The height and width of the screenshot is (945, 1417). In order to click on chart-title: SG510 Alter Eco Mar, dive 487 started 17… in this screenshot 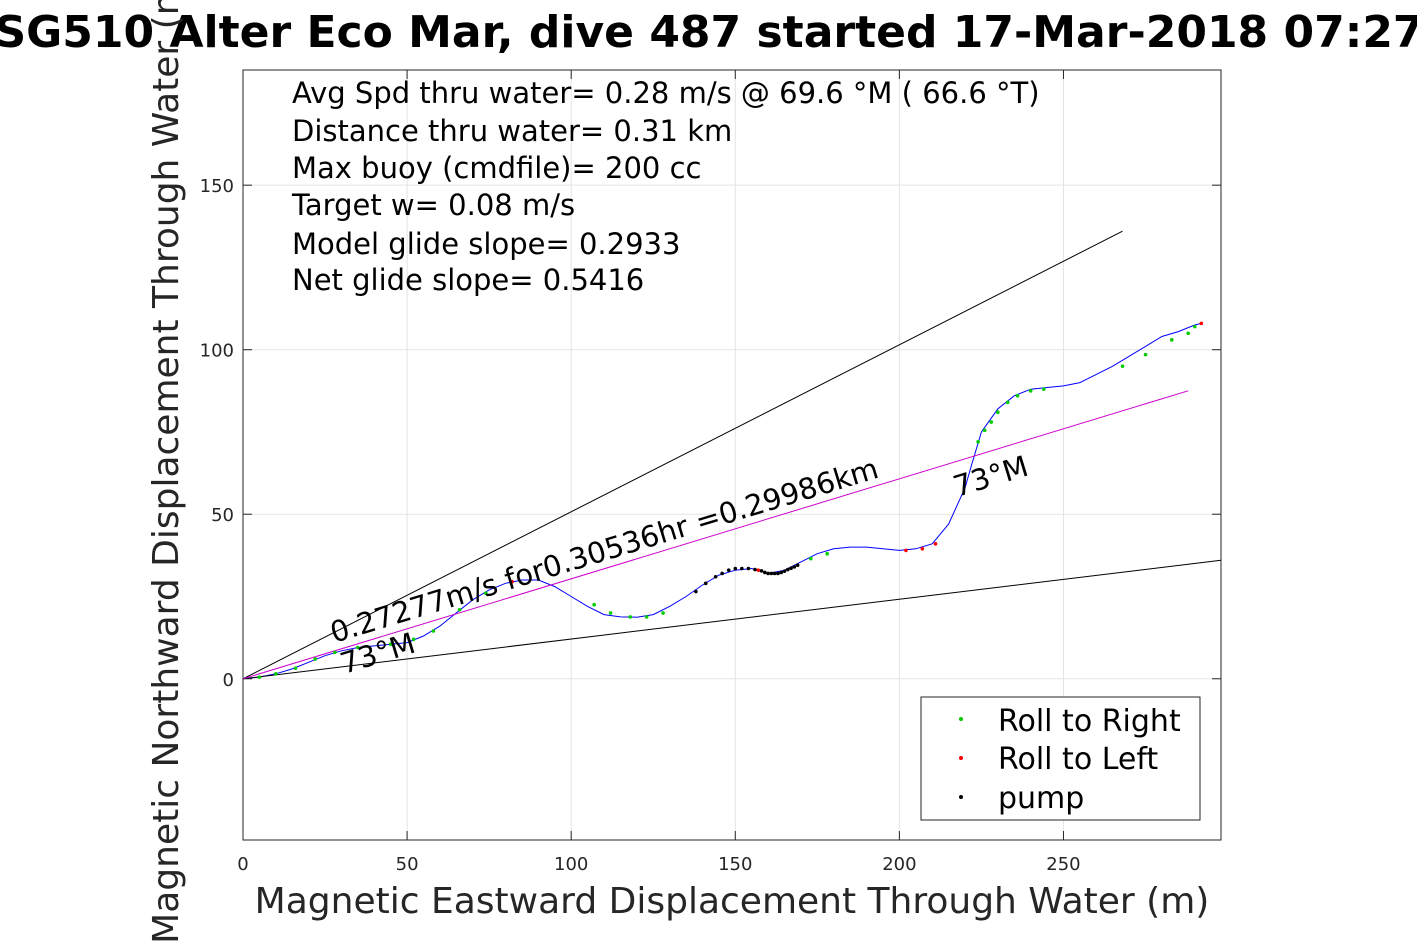, I will do `click(708, 32)`.